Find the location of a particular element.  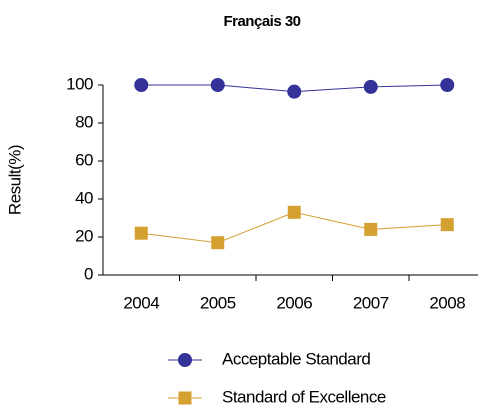

legend-label: Acceptable Standard is located at coordinates (296, 358).